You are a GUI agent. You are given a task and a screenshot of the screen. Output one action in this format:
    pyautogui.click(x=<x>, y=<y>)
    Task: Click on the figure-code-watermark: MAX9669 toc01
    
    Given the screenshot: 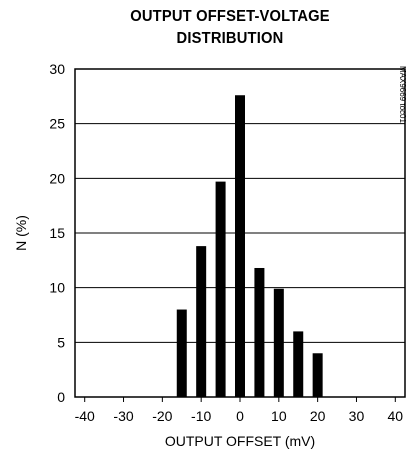 What is the action you would take?
    pyautogui.click(x=402, y=94)
    